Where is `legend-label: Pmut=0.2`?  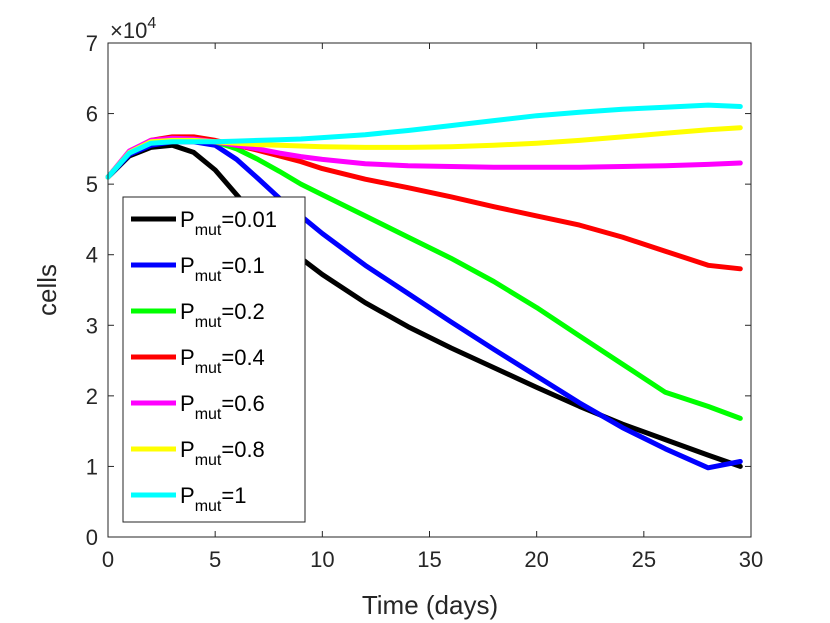
legend-label: Pmut=0.2 is located at coordinates (222, 315).